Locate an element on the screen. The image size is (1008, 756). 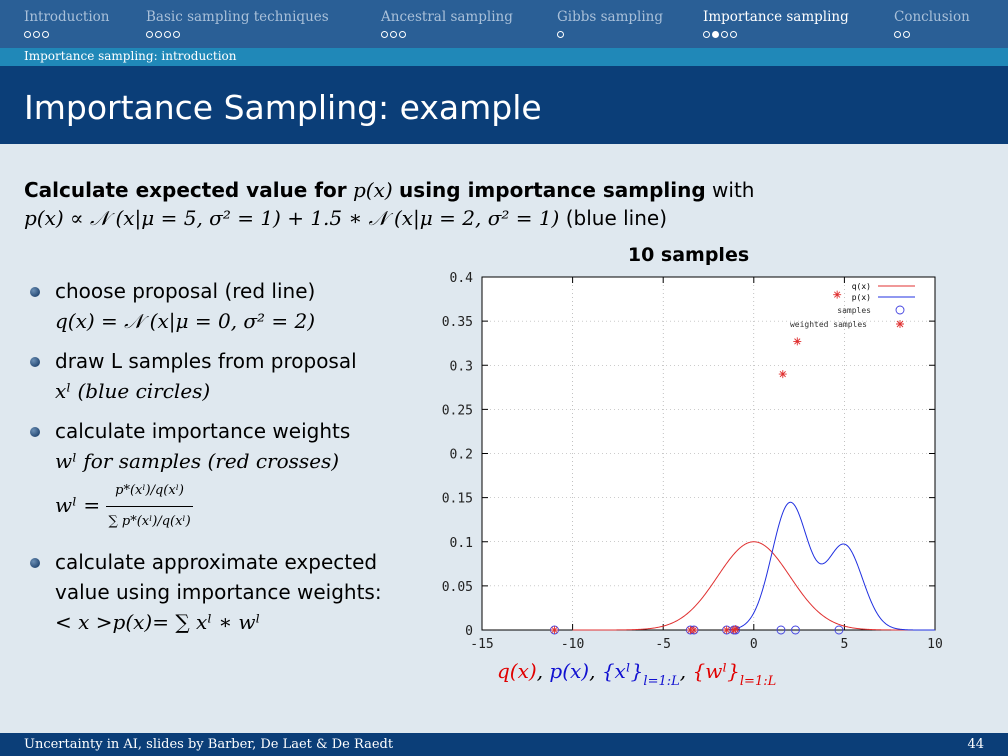
x-axis-label-part: q(x) is located at coordinates (517, 671).